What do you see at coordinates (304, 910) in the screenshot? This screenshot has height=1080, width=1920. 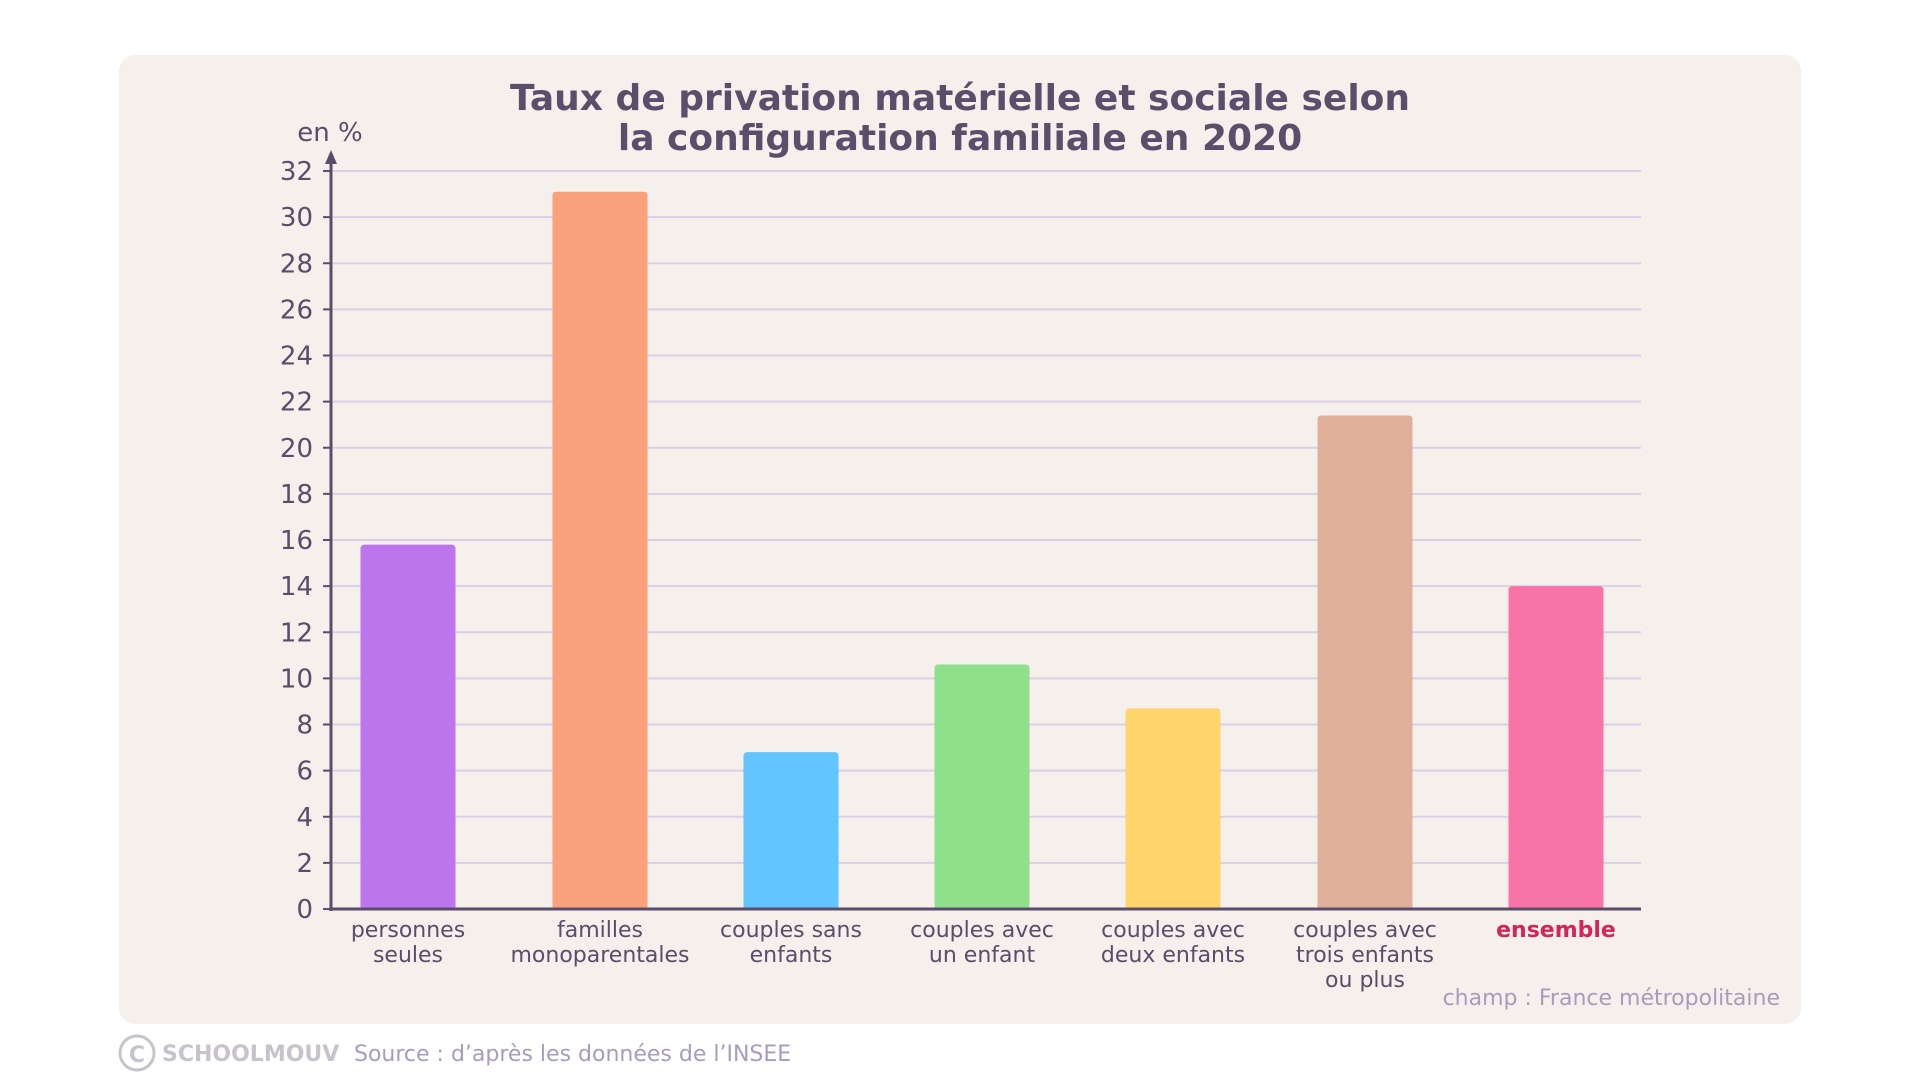 I see `y-tick-label: 0` at bounding box center [304, 910].